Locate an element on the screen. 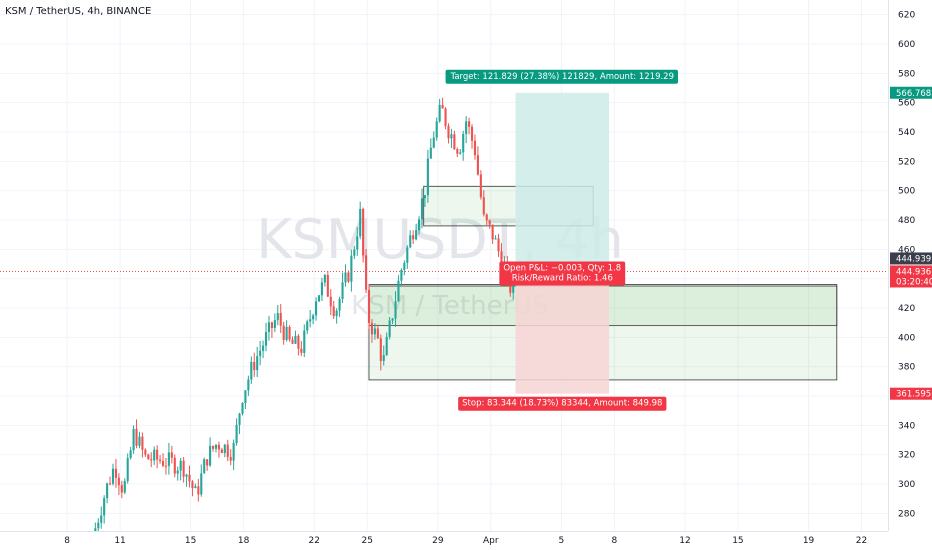 This screenshot has height=550, width=932. price-tick-label: 280 is located at coordinates (906, 514).